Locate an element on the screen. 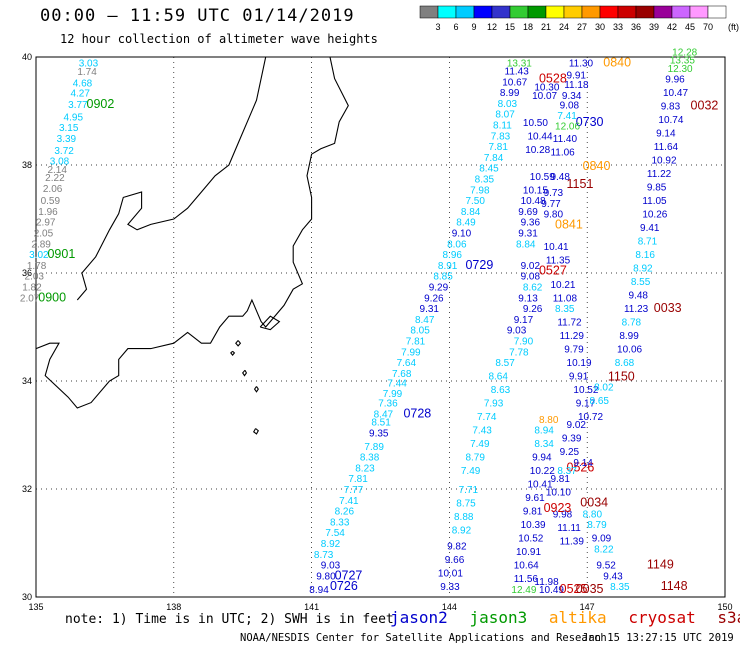 The width and height of the screenshot is (740, 650). wave-height-label: 10.19 is located at coordinates (579, 363).